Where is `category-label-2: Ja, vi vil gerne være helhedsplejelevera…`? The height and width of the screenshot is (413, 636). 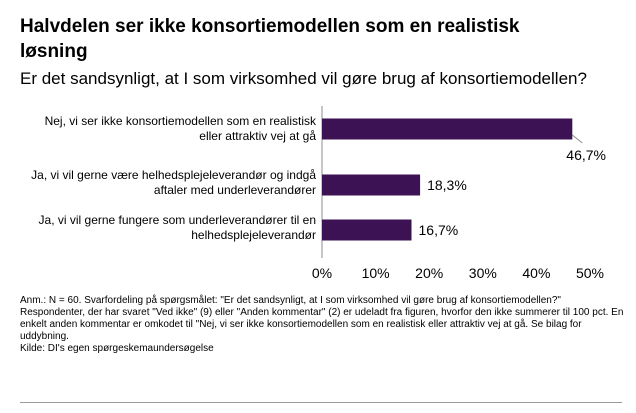 category-label-2: Ja, vi vil gerne være helhedsplejelevera… is located at coordinates (173, 182).